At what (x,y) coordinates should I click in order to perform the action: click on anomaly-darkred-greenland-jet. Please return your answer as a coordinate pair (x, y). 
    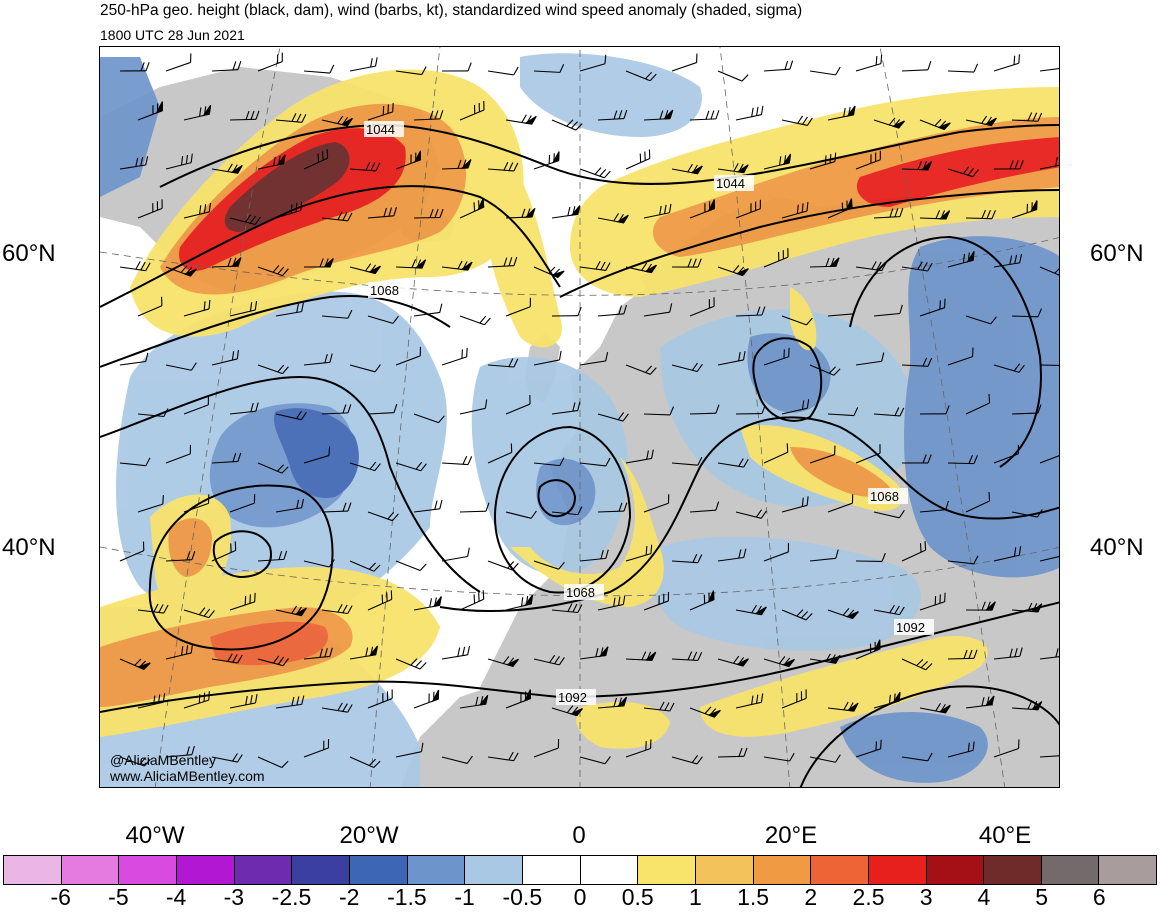
    Looking at the image, I should click on (287, 187).